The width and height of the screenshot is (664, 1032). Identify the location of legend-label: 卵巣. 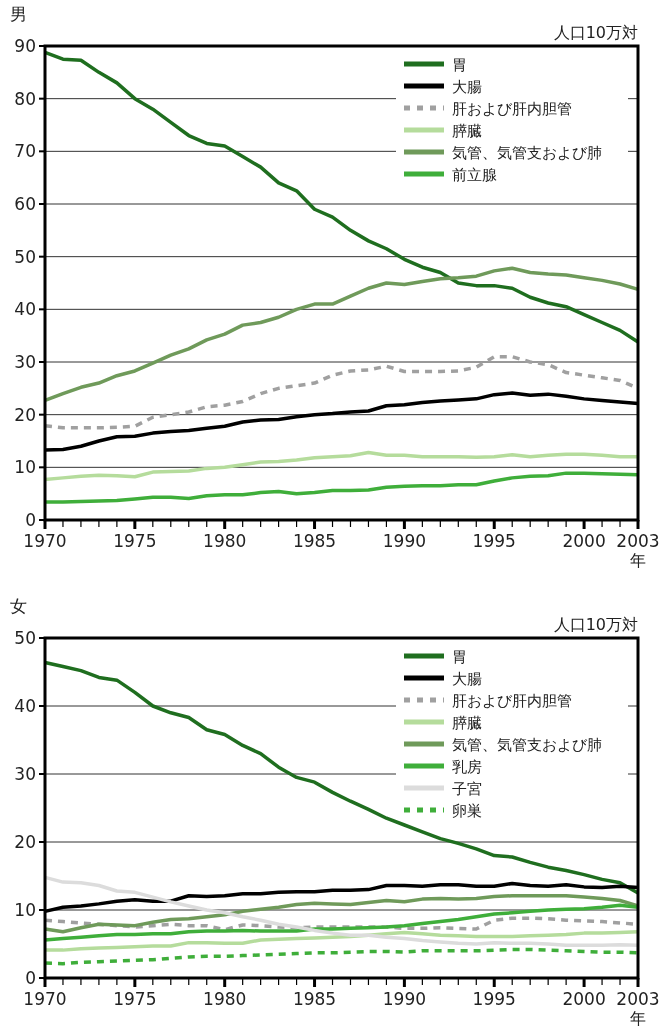
(467, 811).